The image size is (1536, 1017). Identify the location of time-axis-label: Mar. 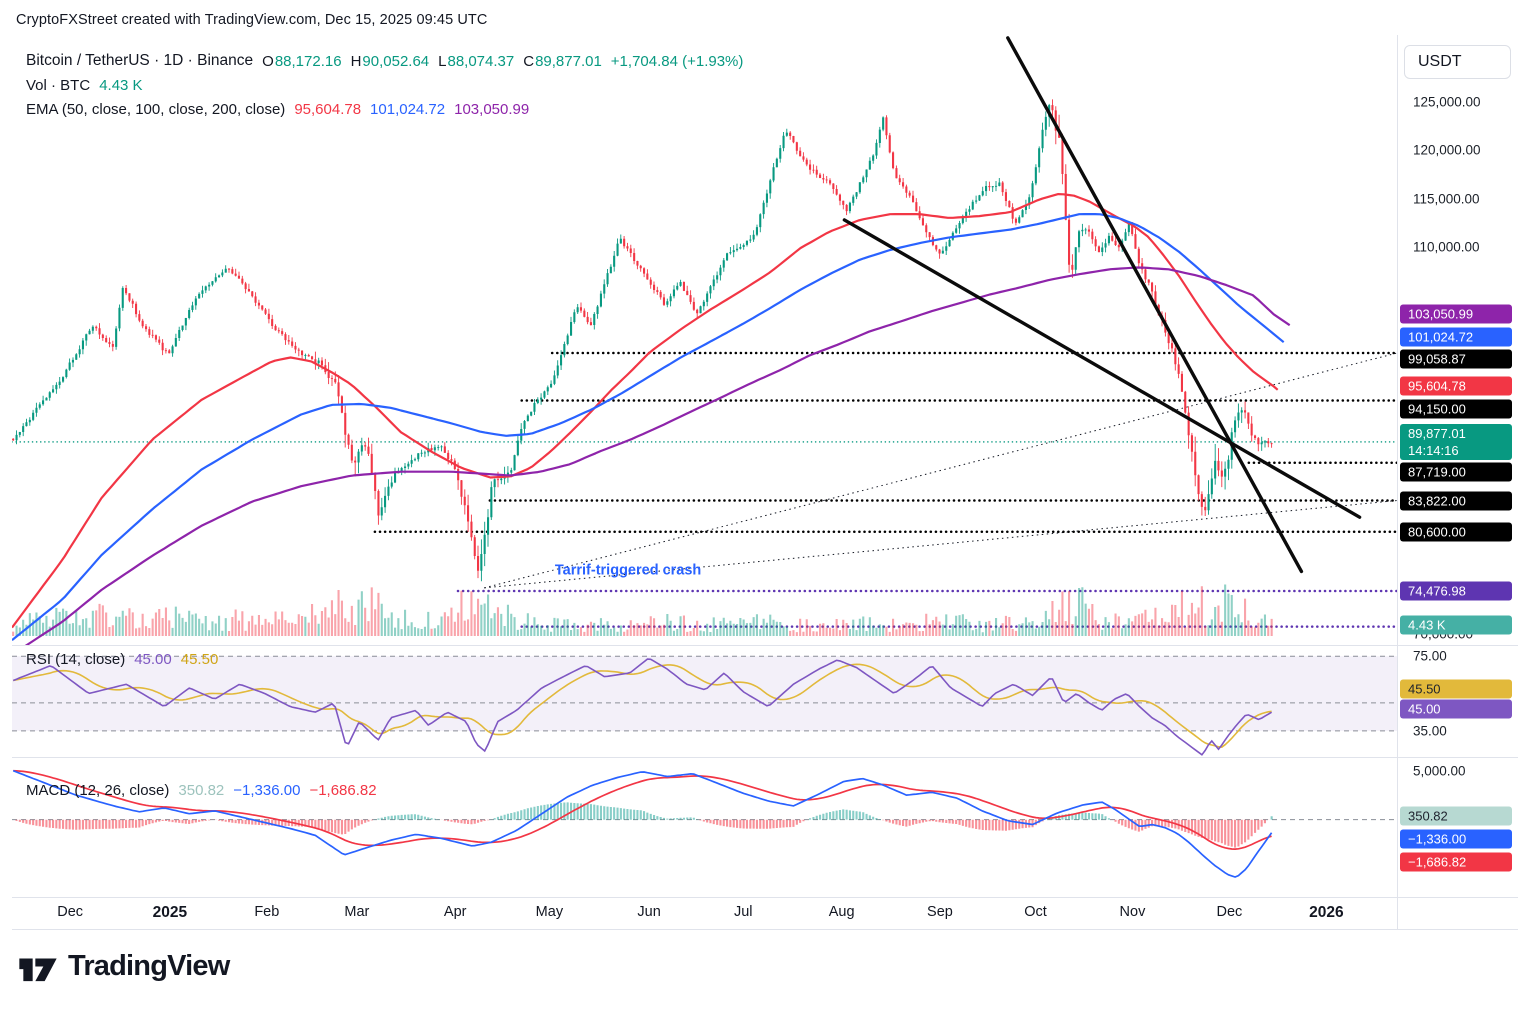
(357, 912).